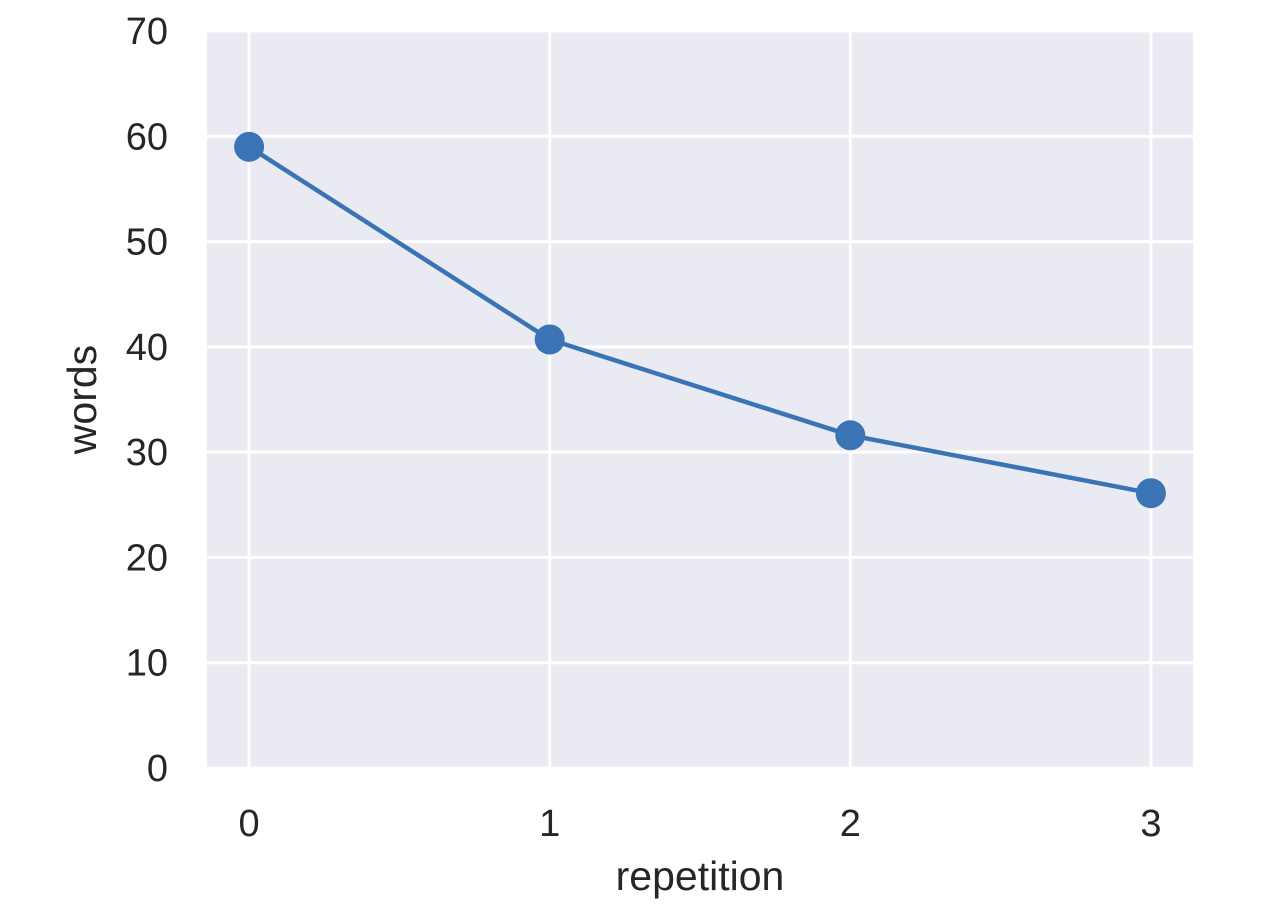 This screenshot has width=1264, height=922. What do you see at coordinates (147, 243) in the screenshot?
I see `y-tick-label: 50` at bounding box center [147, 243].